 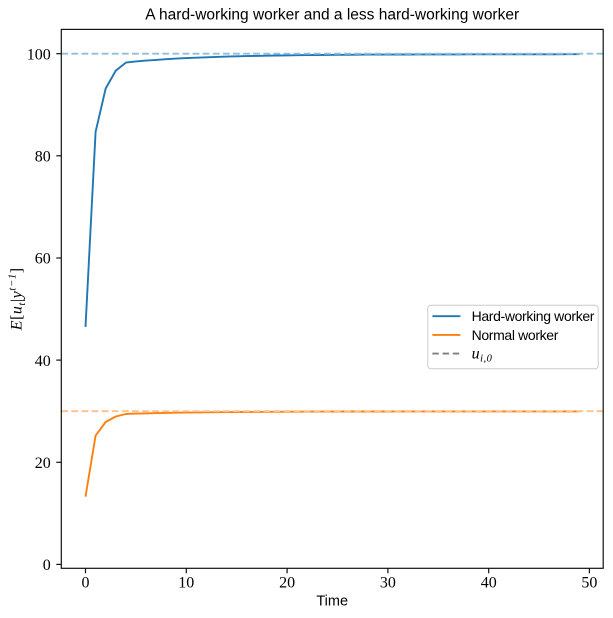 I want to click on svg-text: E[ut|yt−1], so click(x=18, y=299).